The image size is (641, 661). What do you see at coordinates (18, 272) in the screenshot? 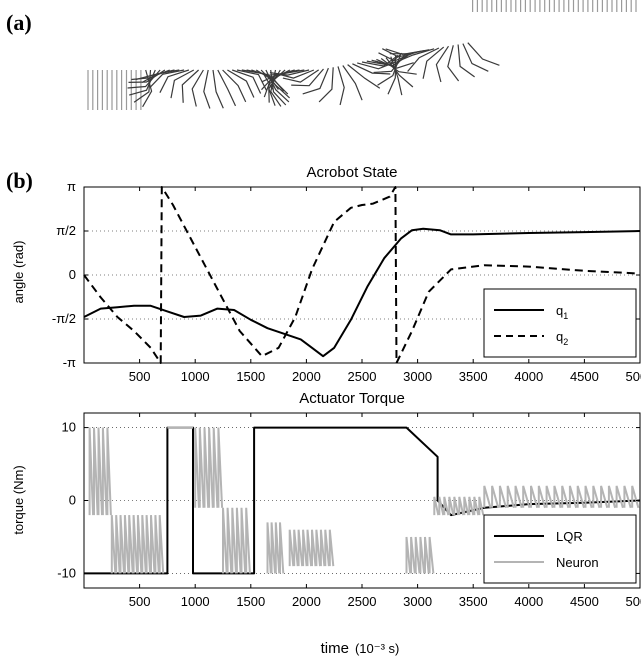
I see `y-axis-label-state: angle (rad)` at bounding box center [18, 272].